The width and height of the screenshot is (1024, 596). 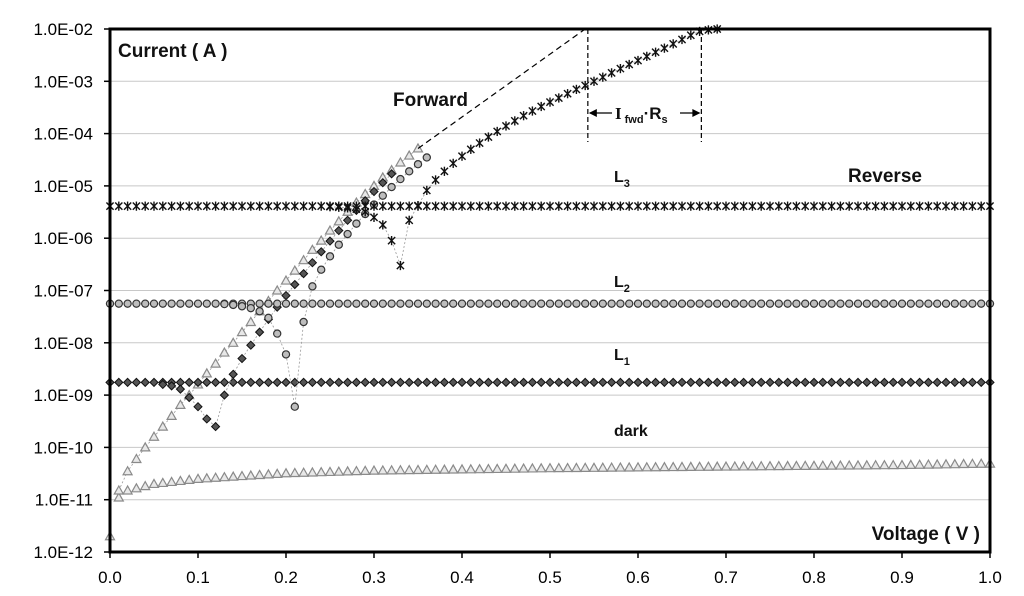 I want to click on annotation-forward: Forward, so click(x=430, y=100).